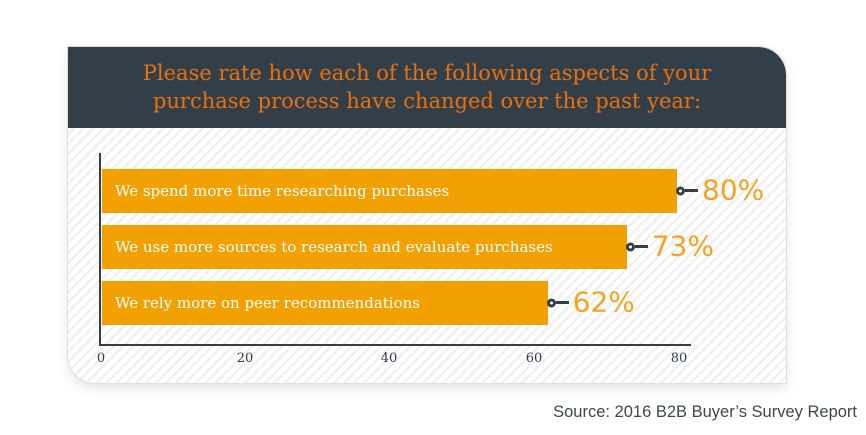  What do you see at coordinates (705, 412) in the screenshot?
I see `source-credit: Source: 2016 B2B Buyer’s Survey Report` at bounding box center [705, 412].